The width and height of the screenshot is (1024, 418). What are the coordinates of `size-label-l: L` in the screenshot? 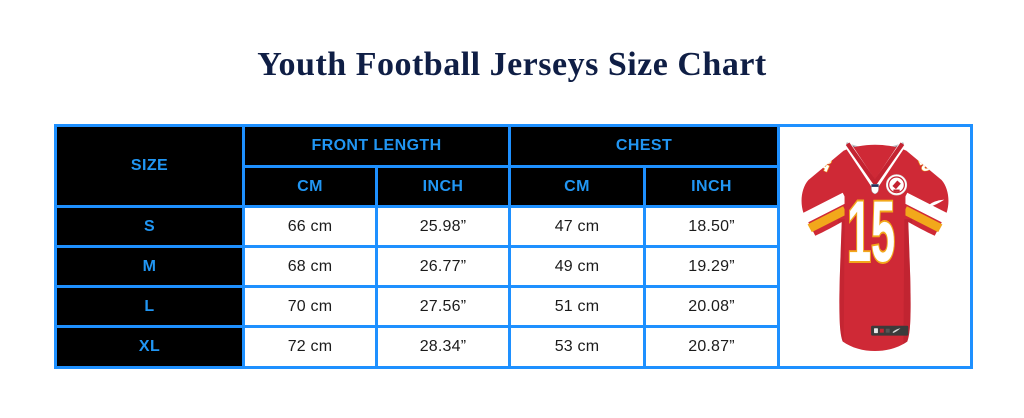 It's located at (149, 306).